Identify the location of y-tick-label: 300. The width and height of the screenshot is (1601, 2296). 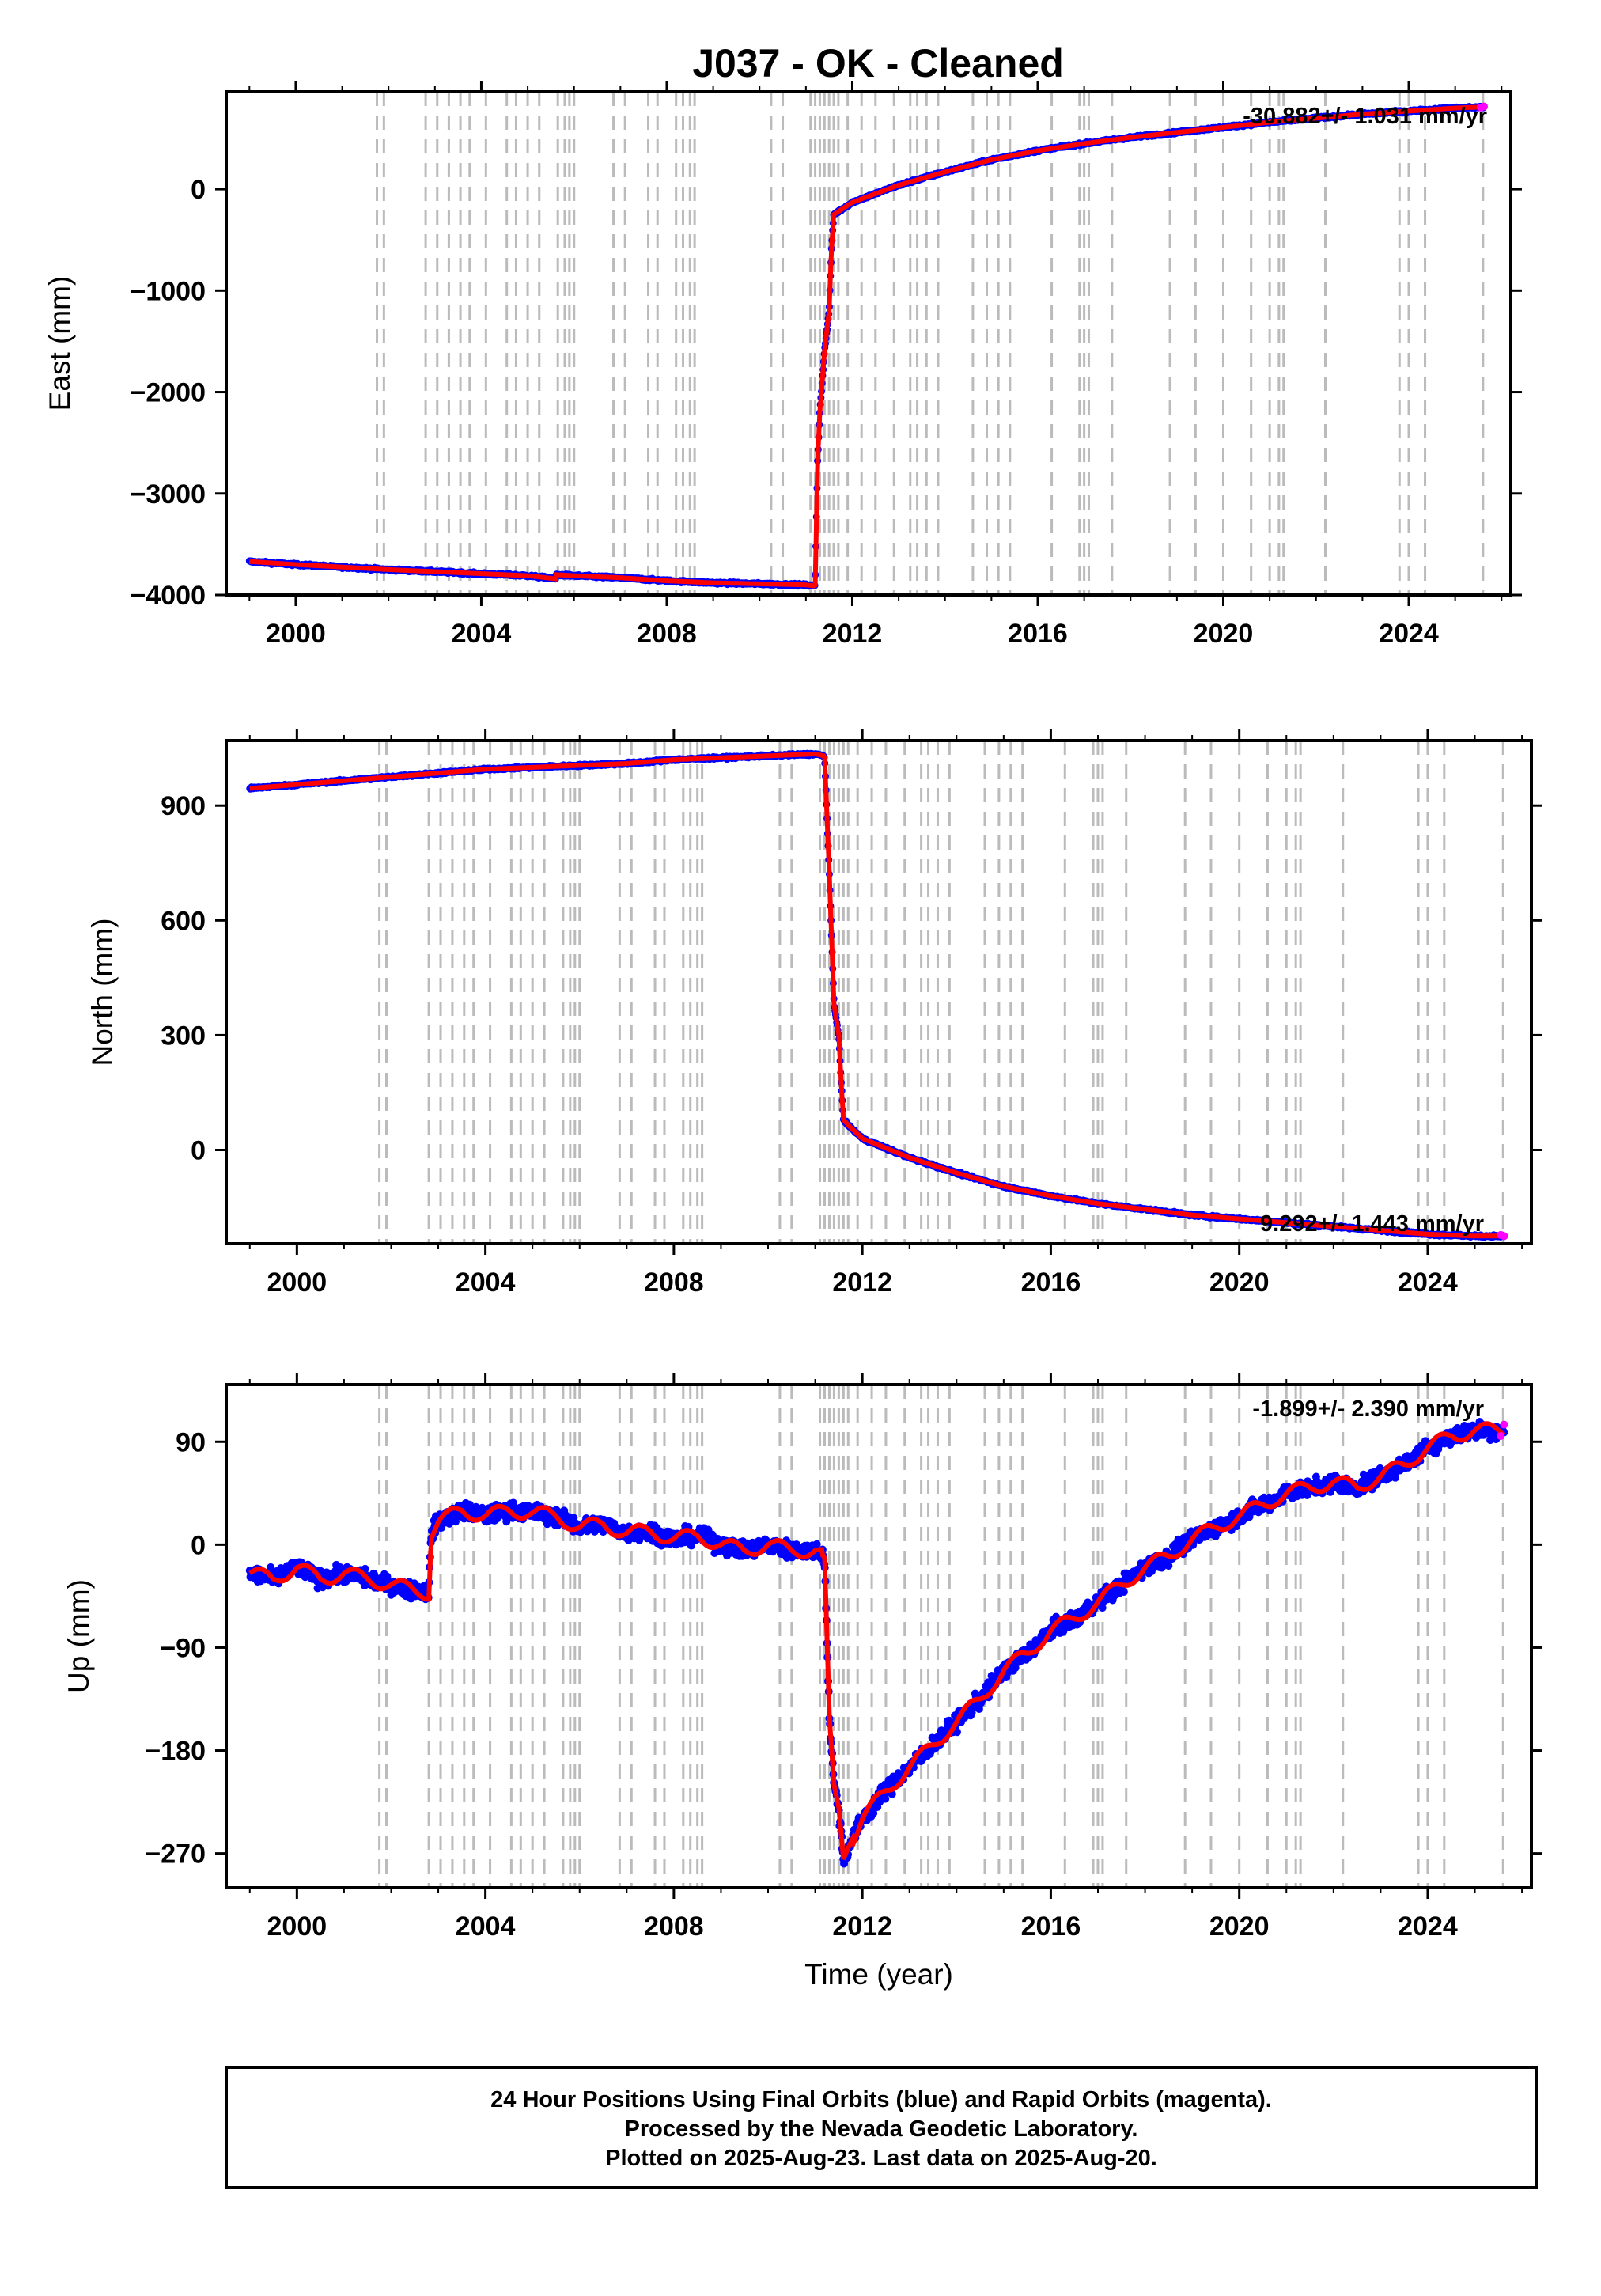
(183, 1036).